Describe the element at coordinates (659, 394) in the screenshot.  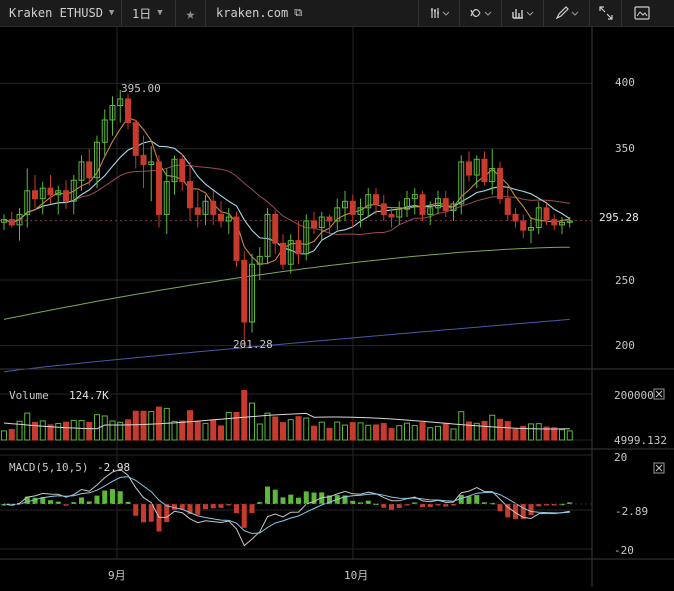
I see `close-volume-icon` at that location.